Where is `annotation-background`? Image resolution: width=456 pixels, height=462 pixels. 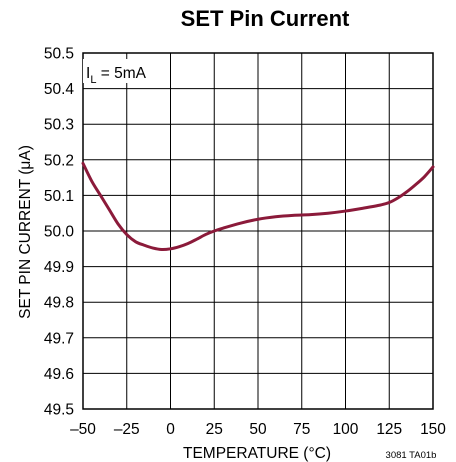
annotation-background is located at coordinates (123, 71).